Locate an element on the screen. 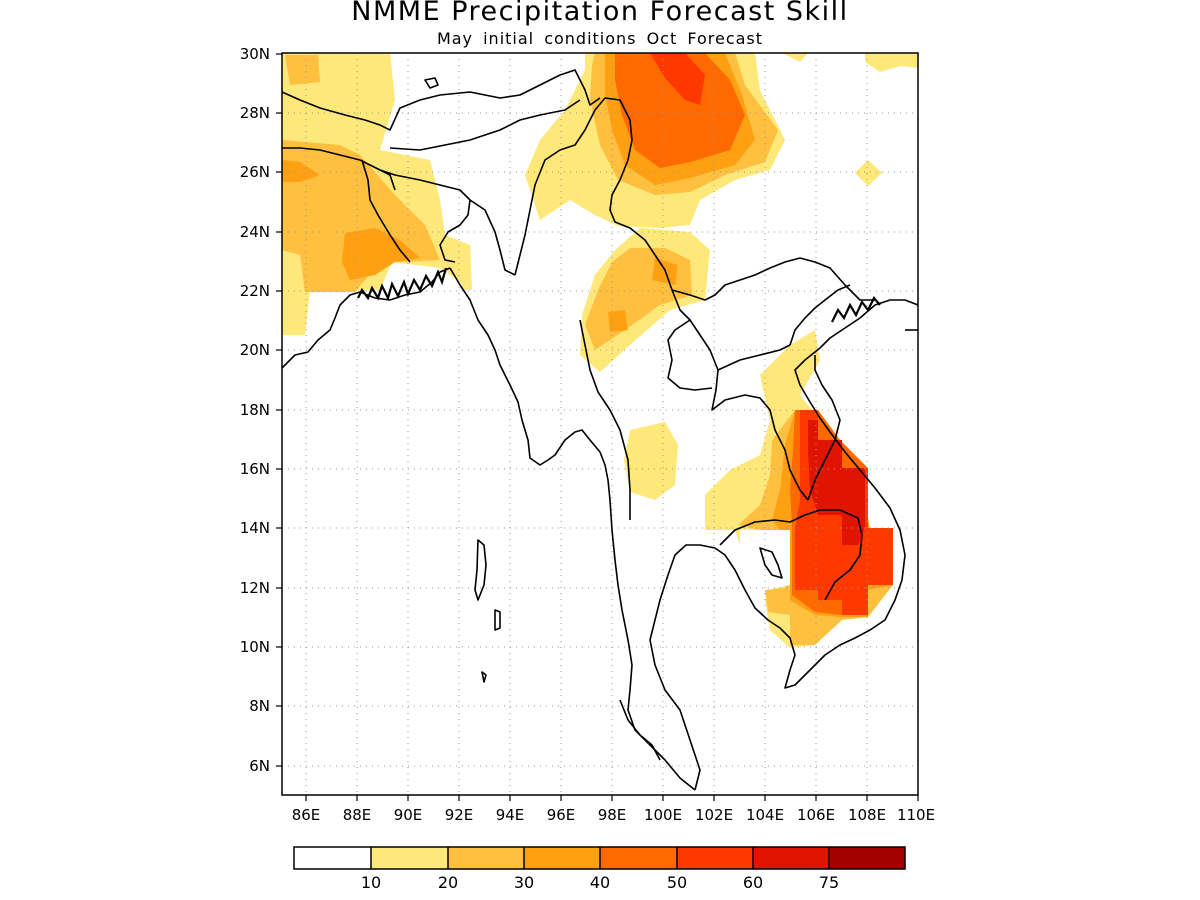 The width and height of the screenshot is (1200, 900). colorbar-label: 30 is located at coordinates (524, 882).